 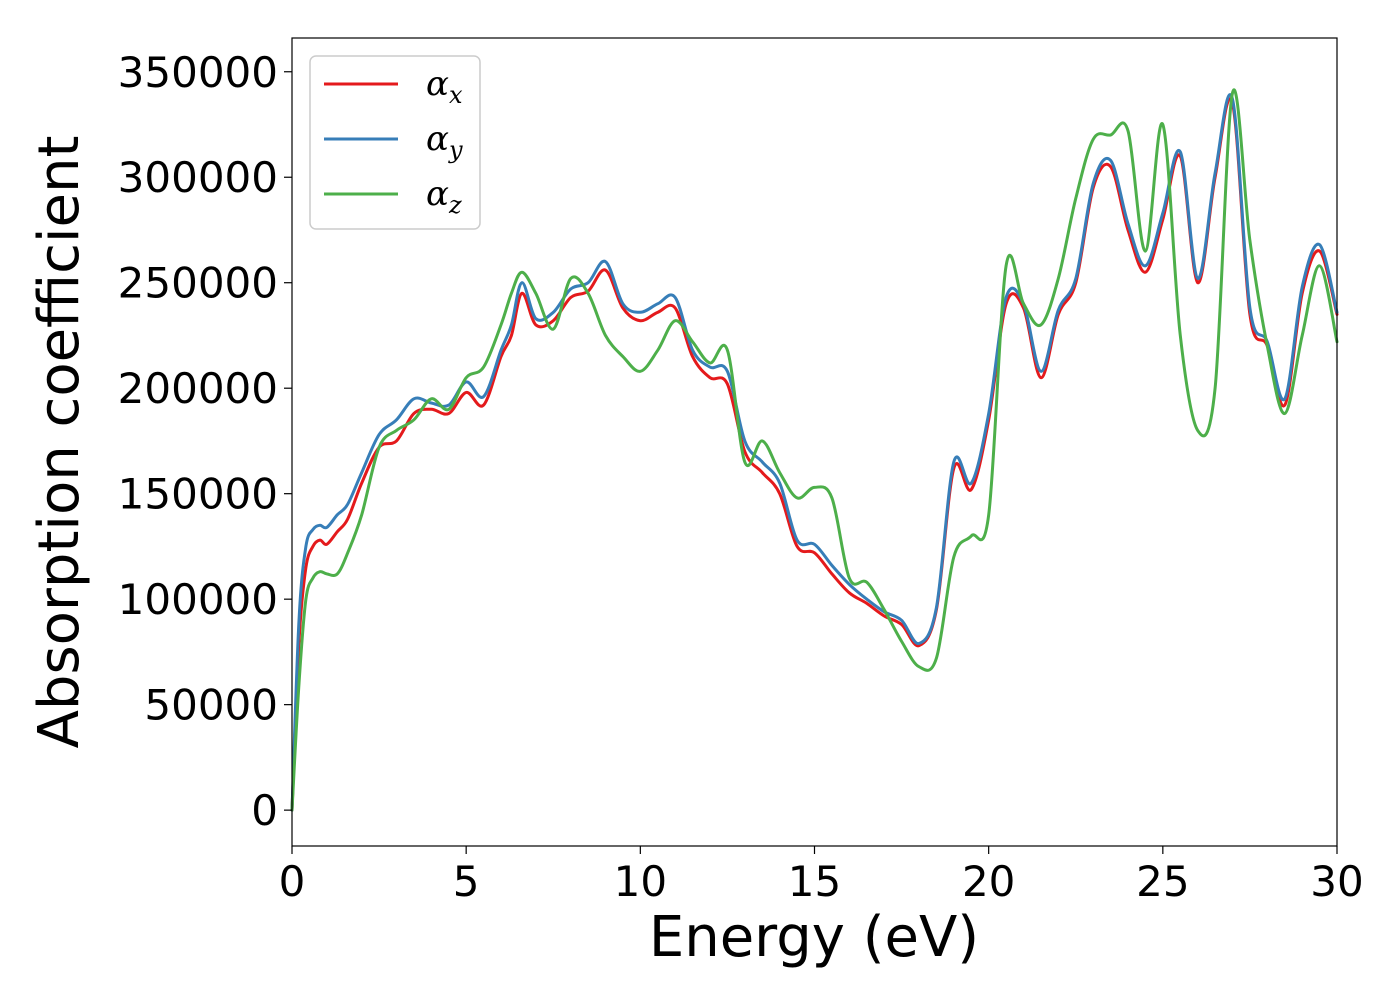 What do you see at coordinates (640, 881) in the screenshot?
I see `x-tick-label: 10` at bounding box center [640, 881].